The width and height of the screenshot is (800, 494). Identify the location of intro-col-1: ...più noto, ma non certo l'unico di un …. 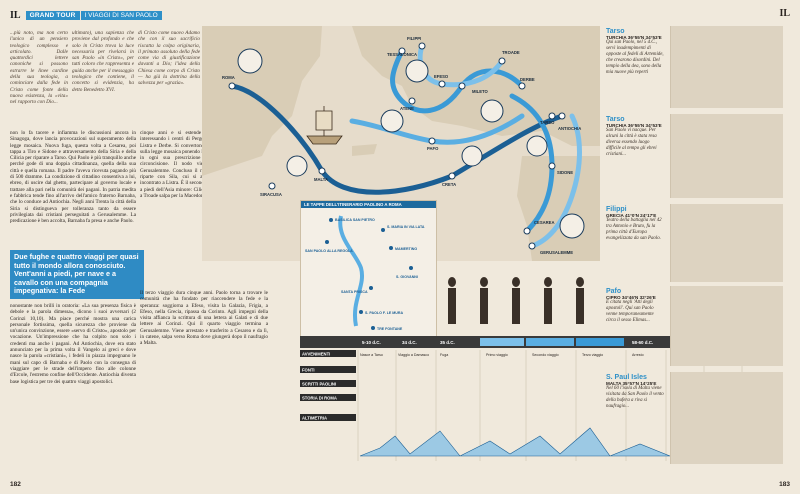
(39, 68).